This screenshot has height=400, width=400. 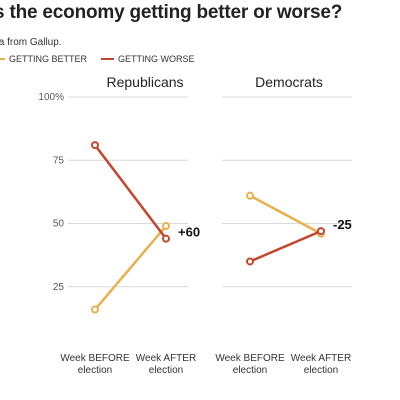 What do you see at coordinates (171, 12) in the screenshot?
I see `chart-title: s the economy getting better or worse?` at bounding box center [171, 12].